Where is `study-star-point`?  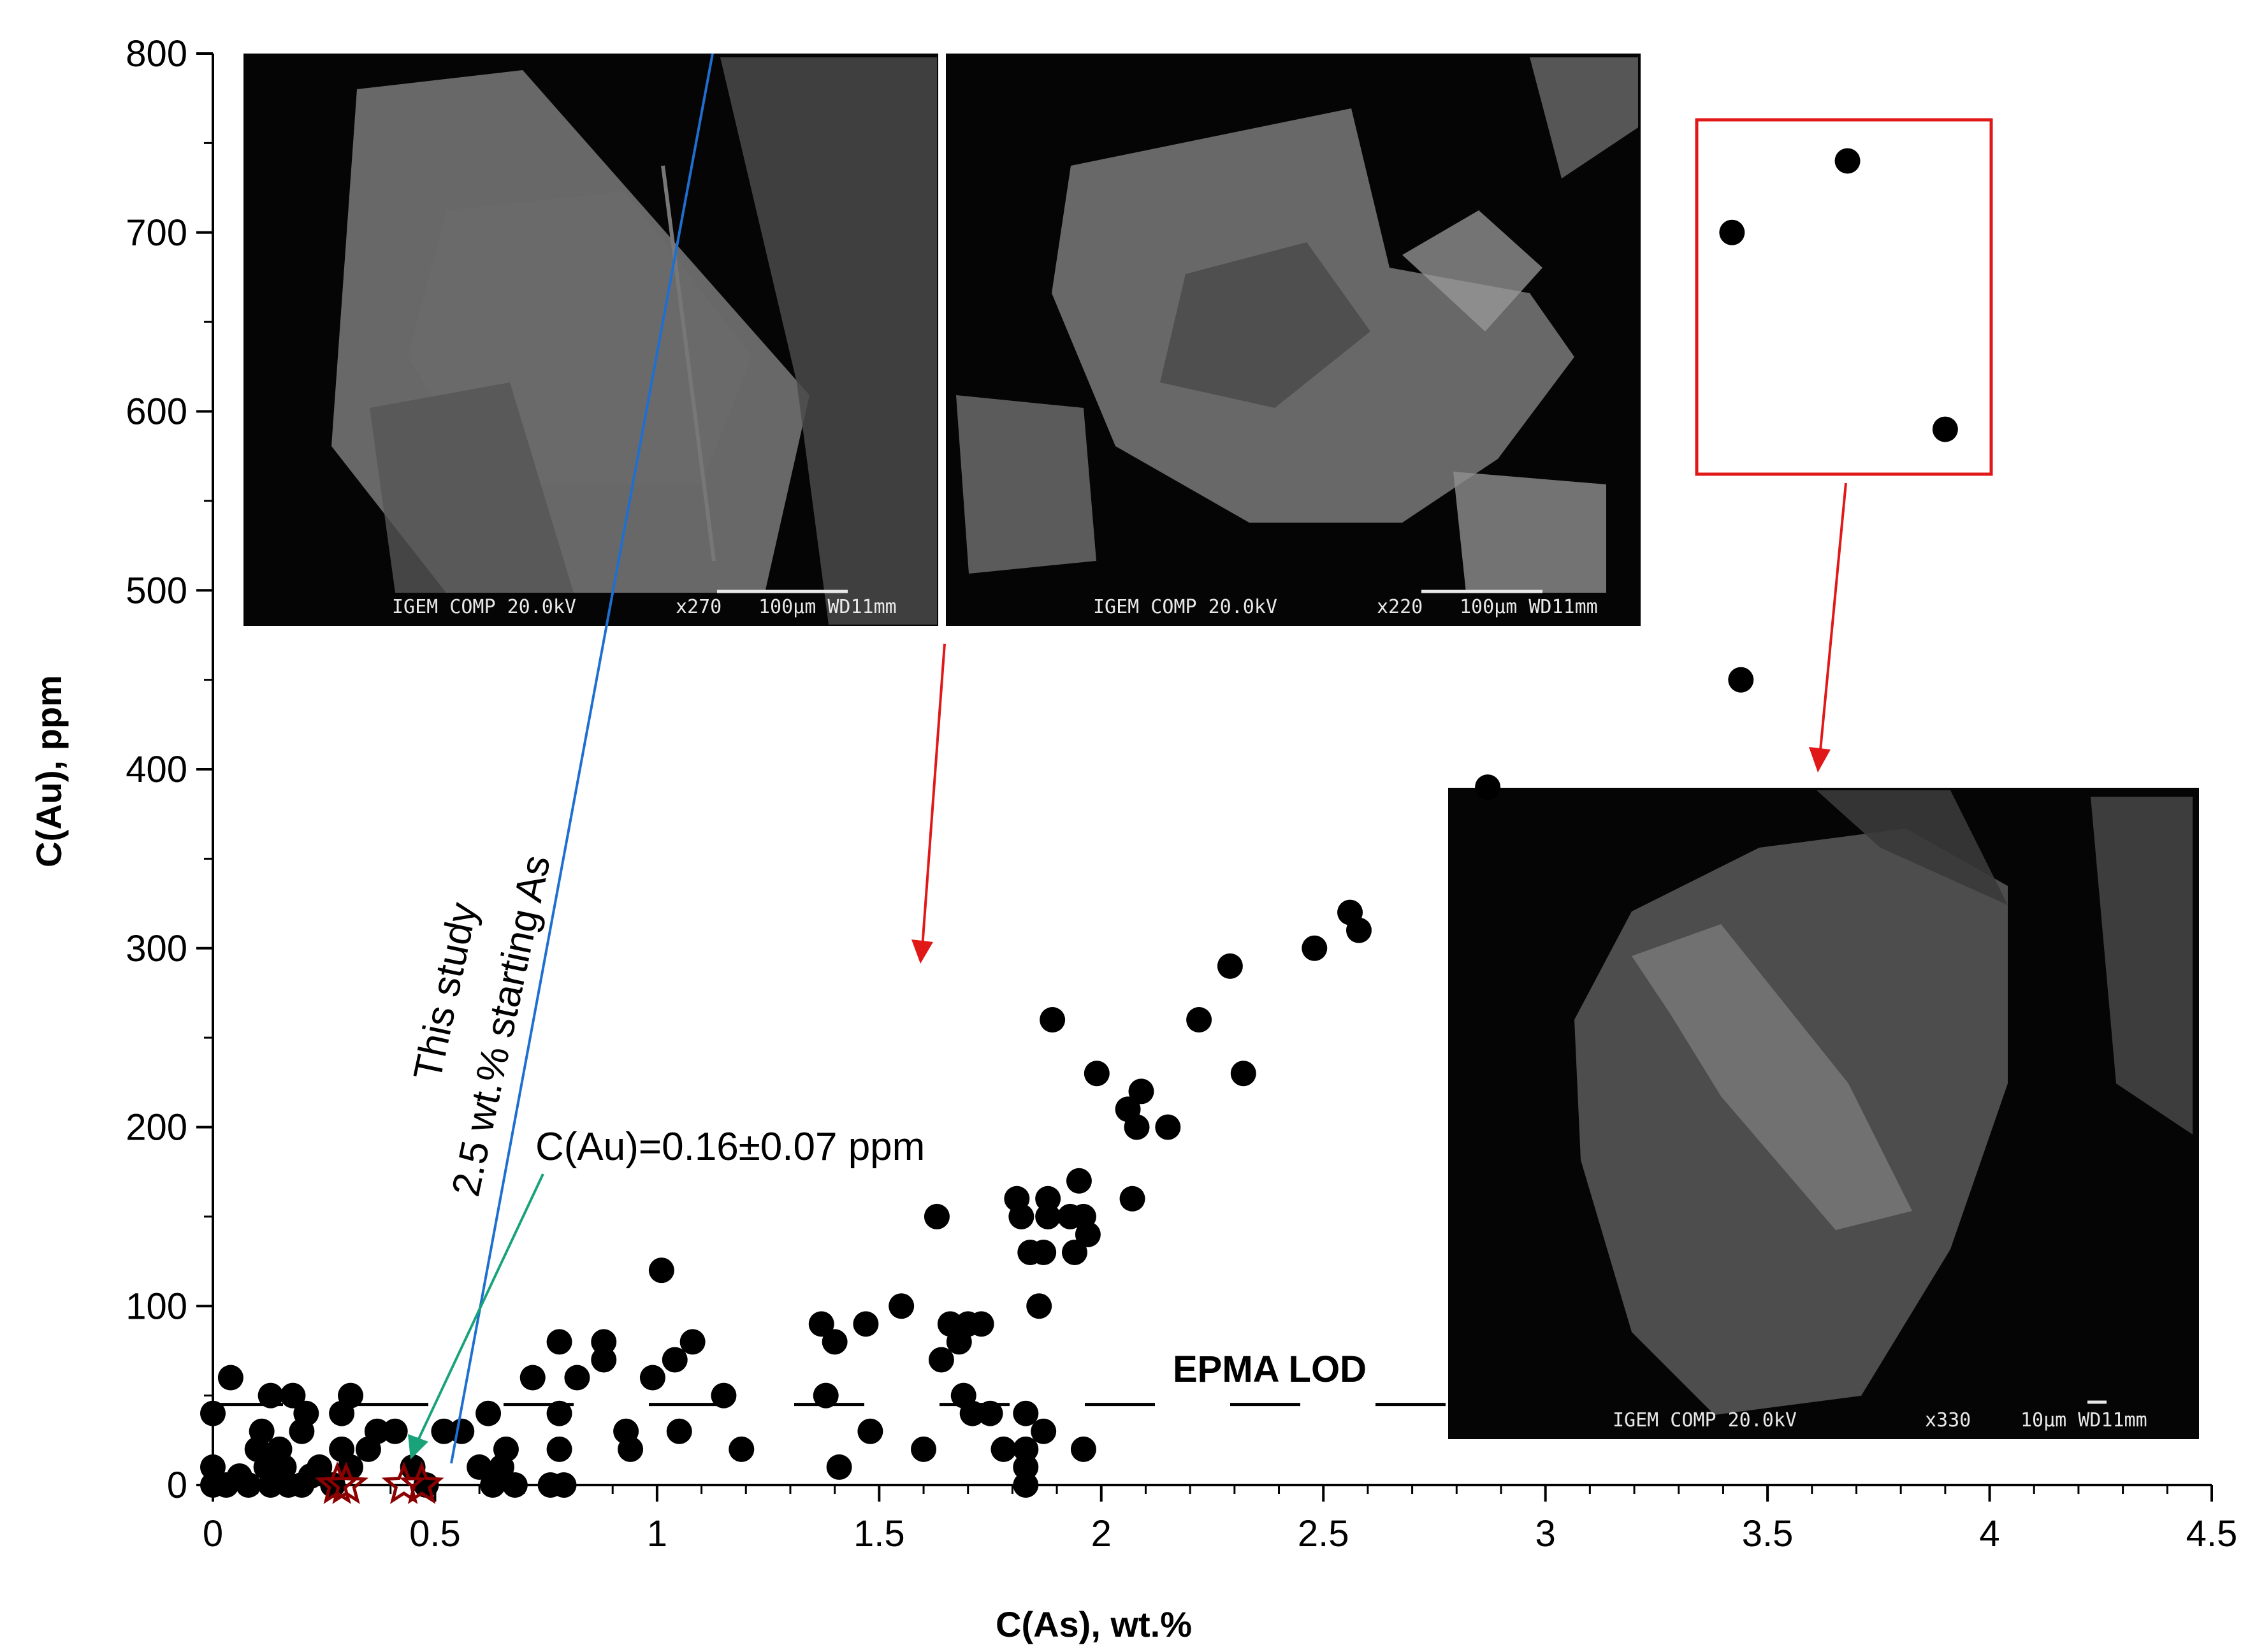 study-star-point is located at coordinates (346, 1482).